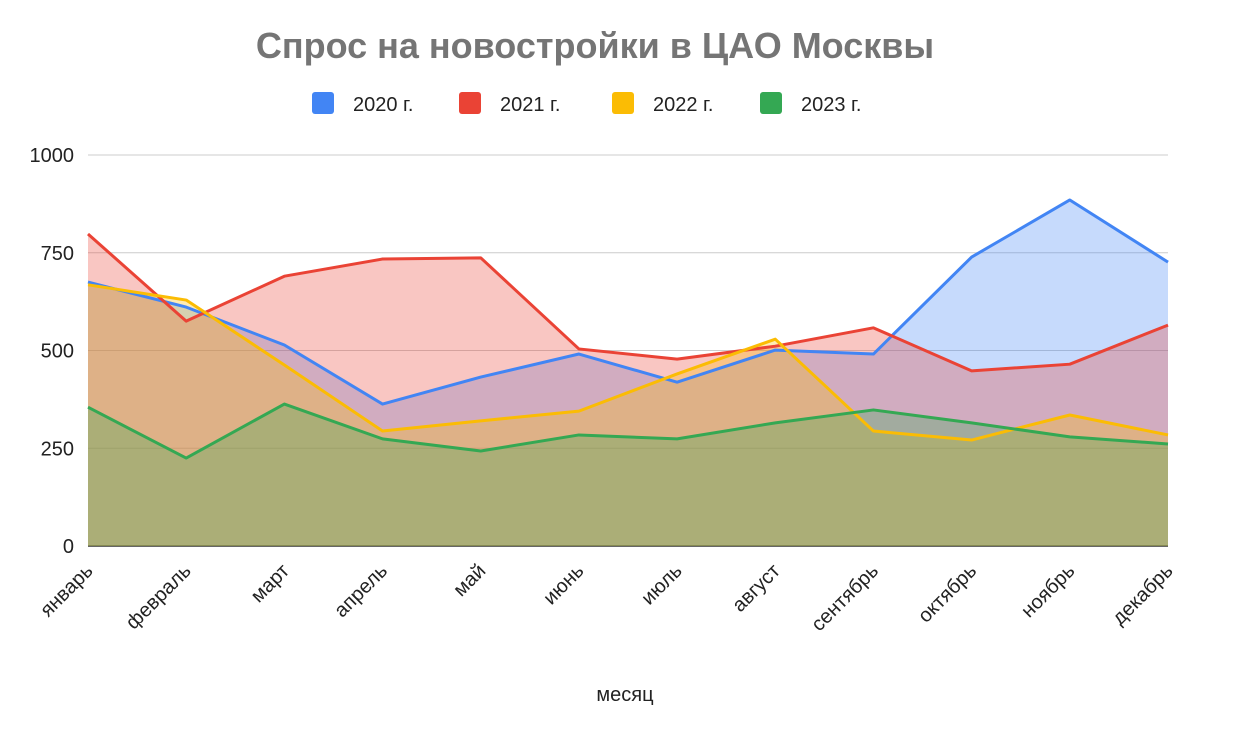 The width and height of the screenshot is (1250, 742). Describe the element at coordinates (57, 352) in the screenshot. I see `y-tick-label: 500` at that location.